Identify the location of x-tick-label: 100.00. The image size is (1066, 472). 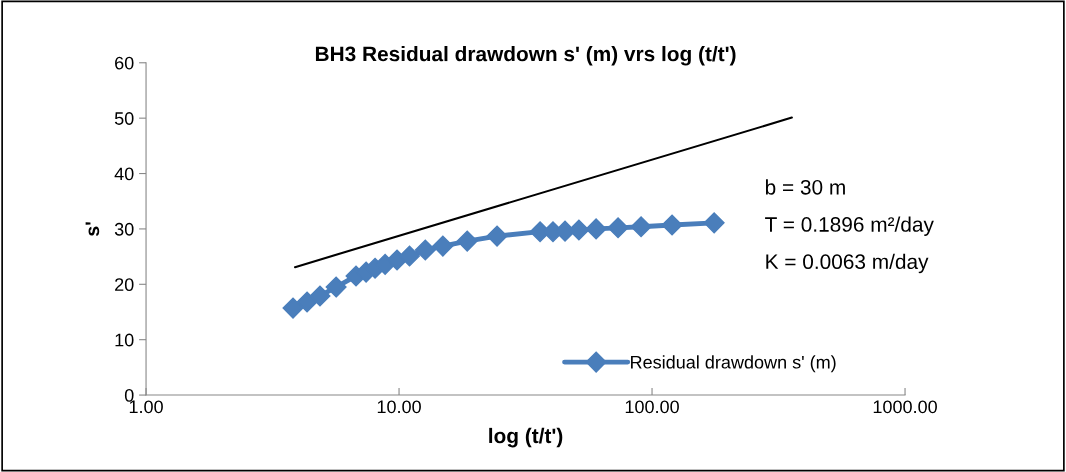
(652, 407).